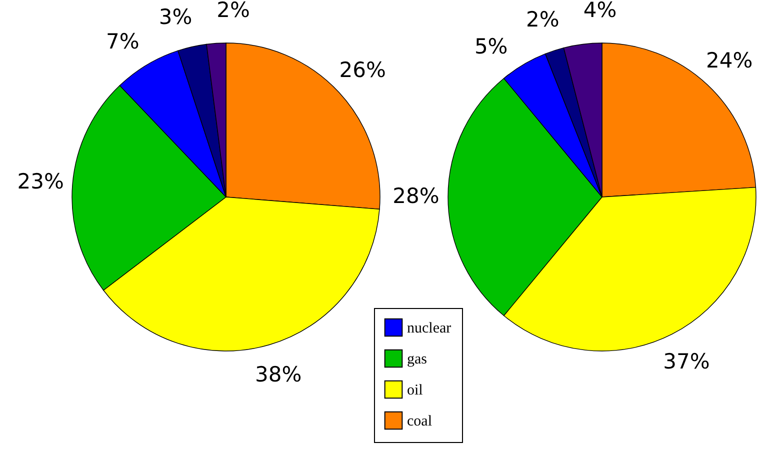  I want to click on data-label: 28%, so click(416, 196).